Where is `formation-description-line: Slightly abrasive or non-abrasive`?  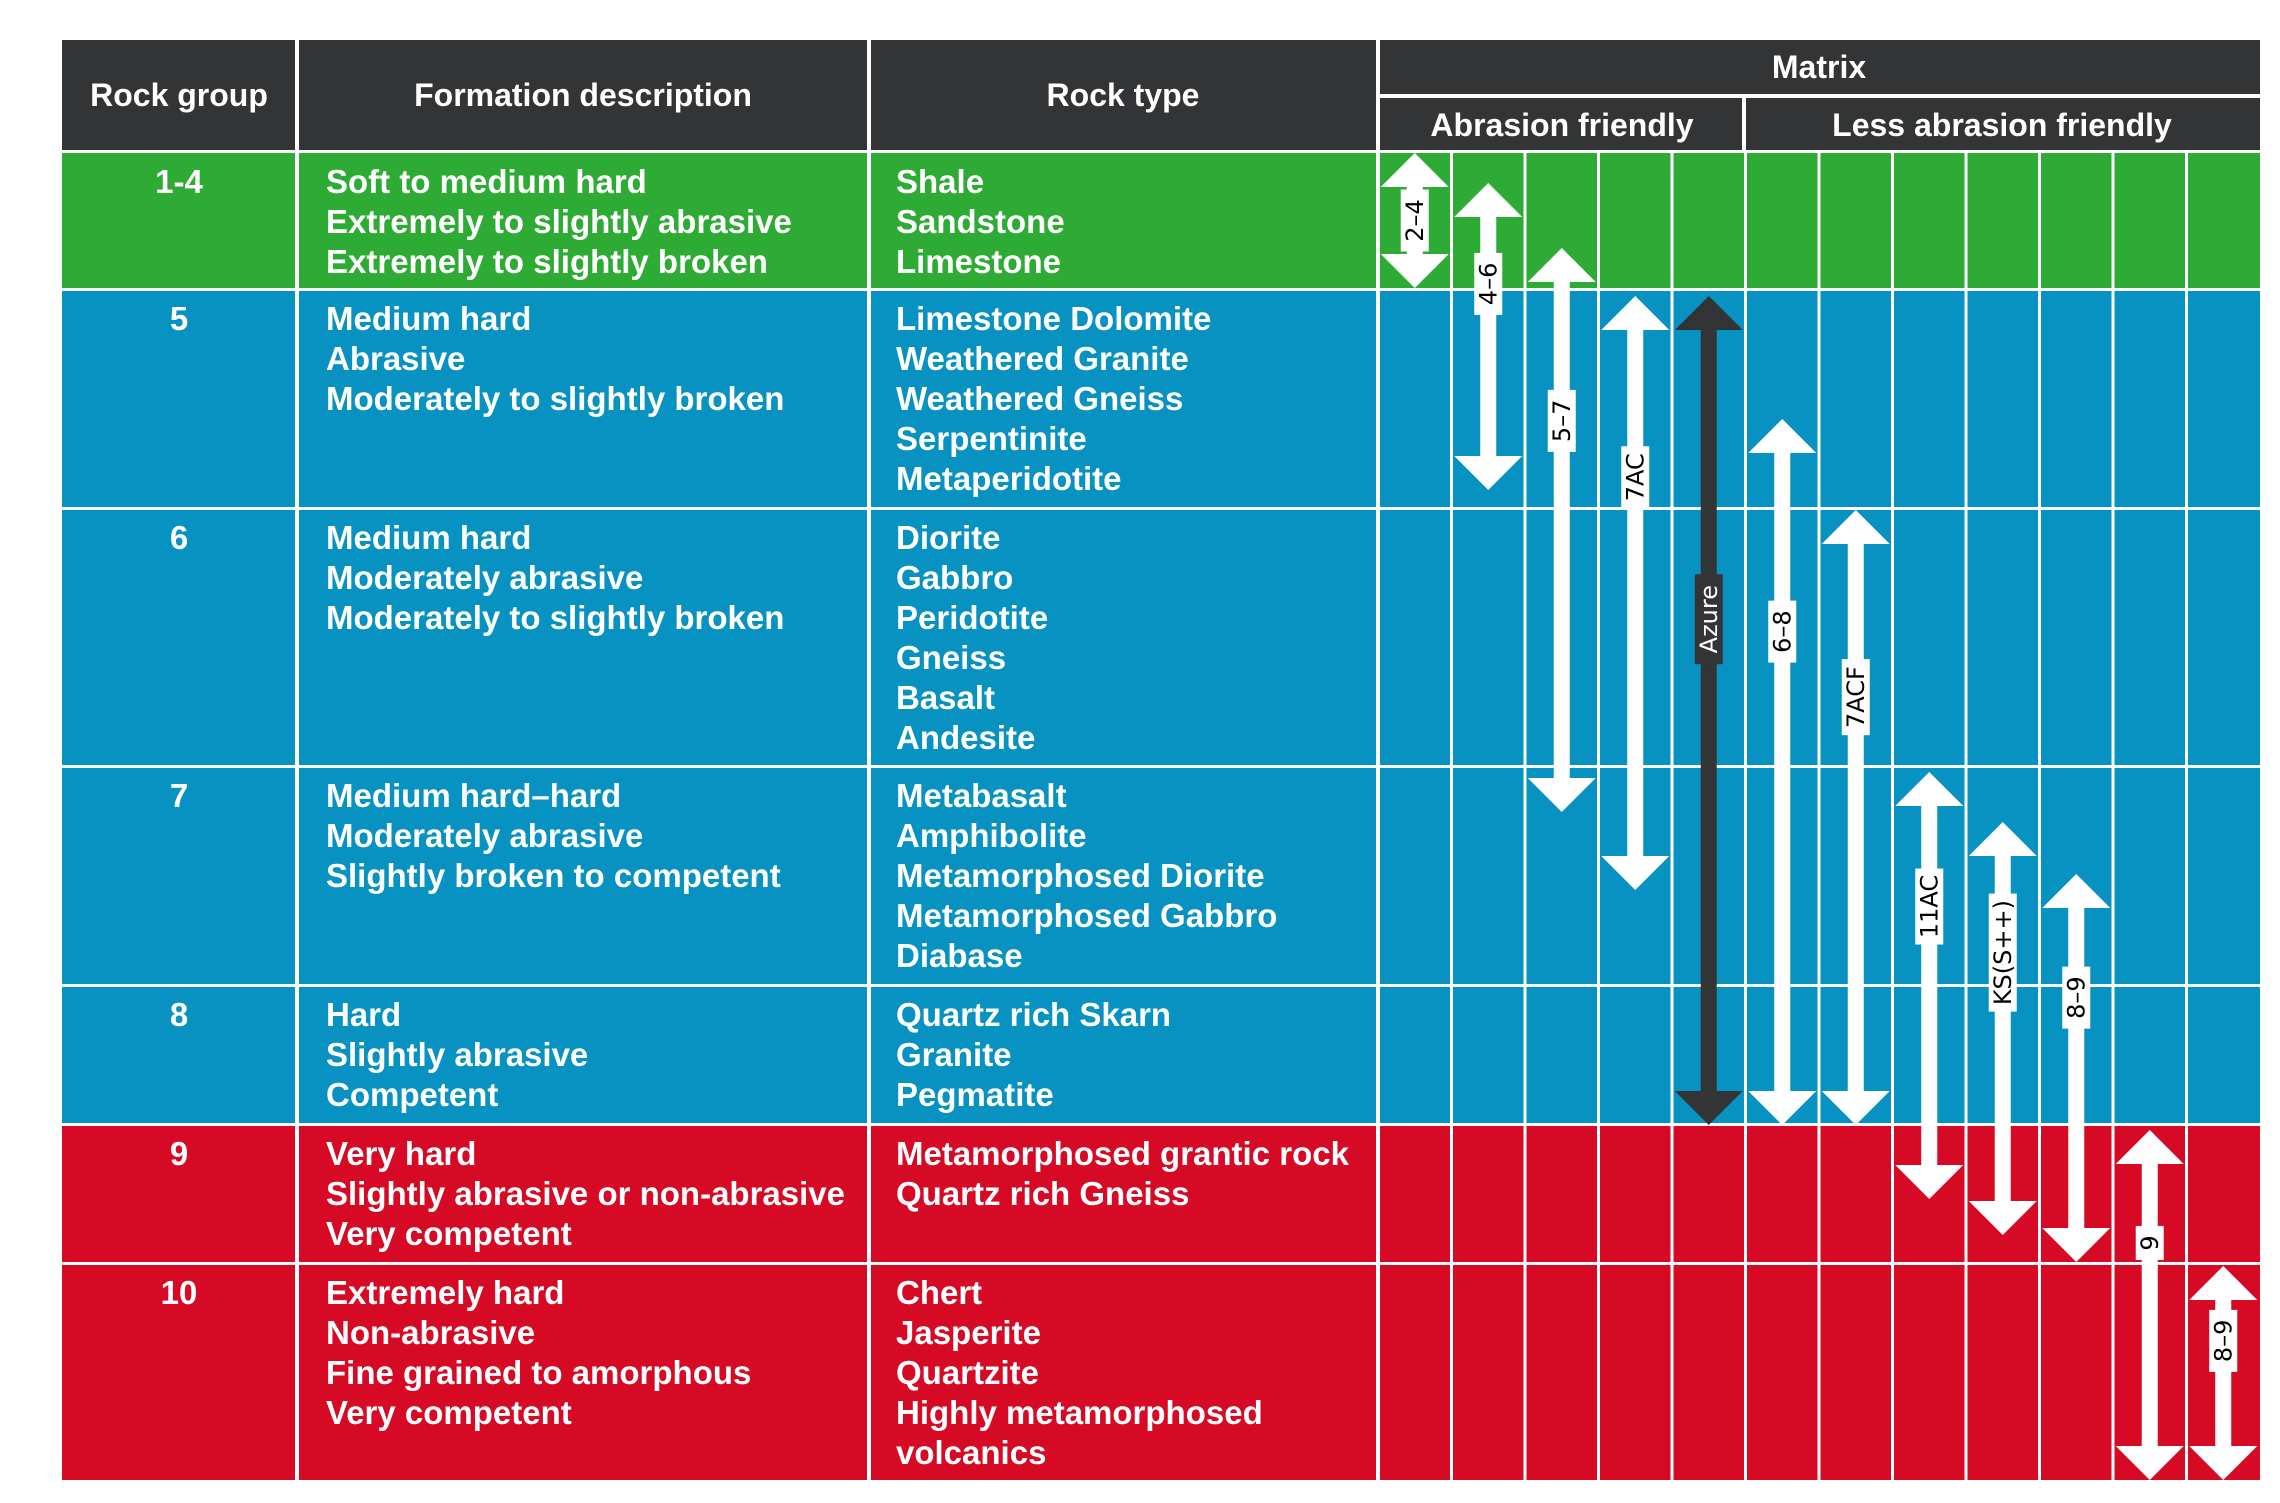 formation-description-line: Slightly abrasive or non-abrasive is located at coordinates (585, 1193).